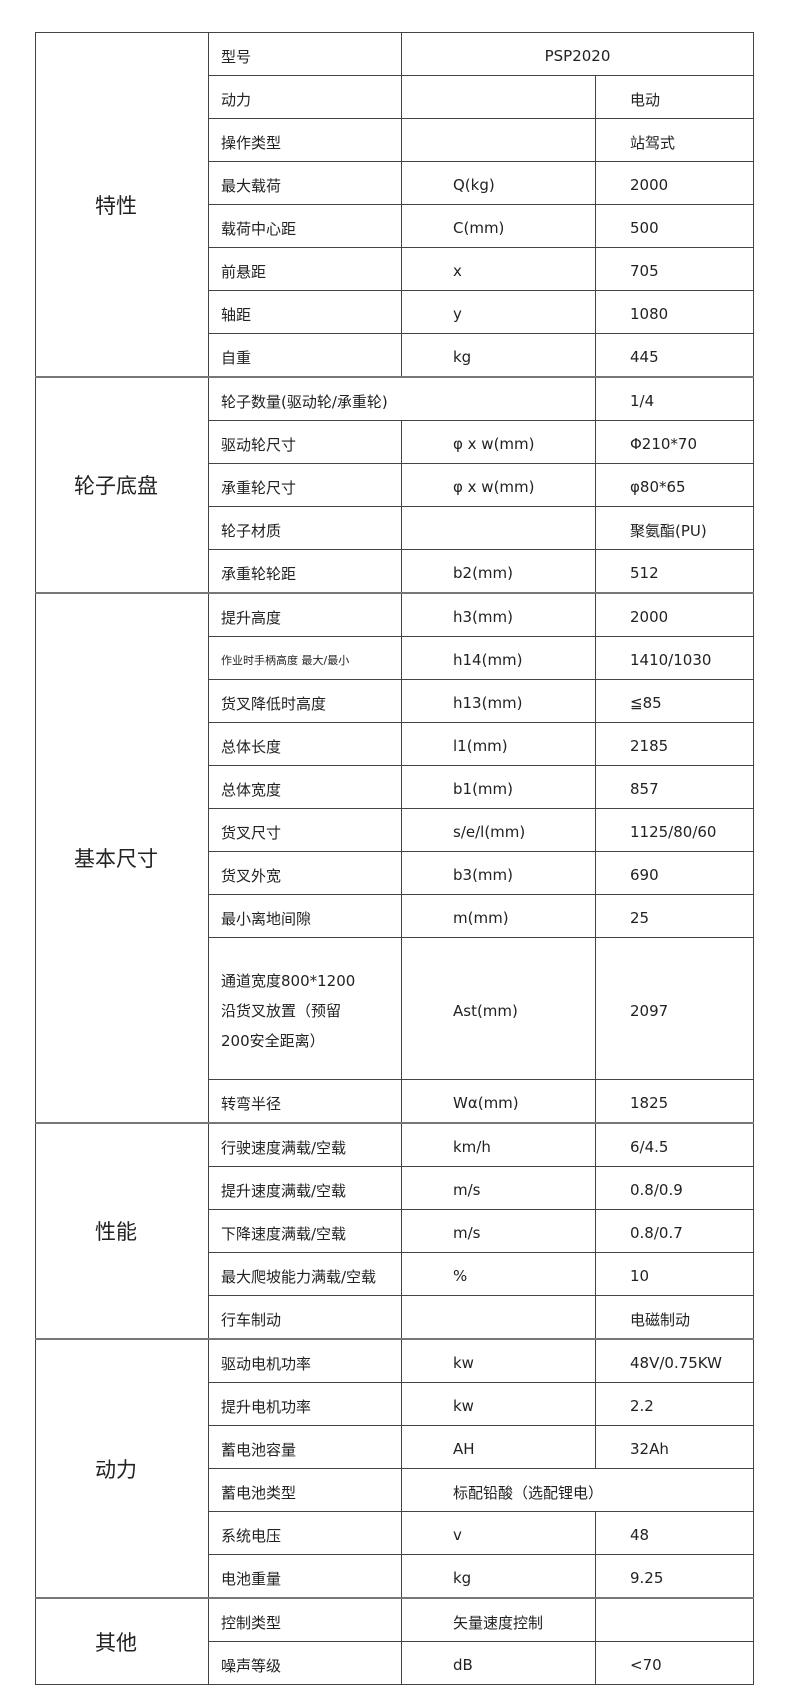 The height and width of the screenshot is (1685, 790). I want to click on spec-value: 445, so click(674, 355).